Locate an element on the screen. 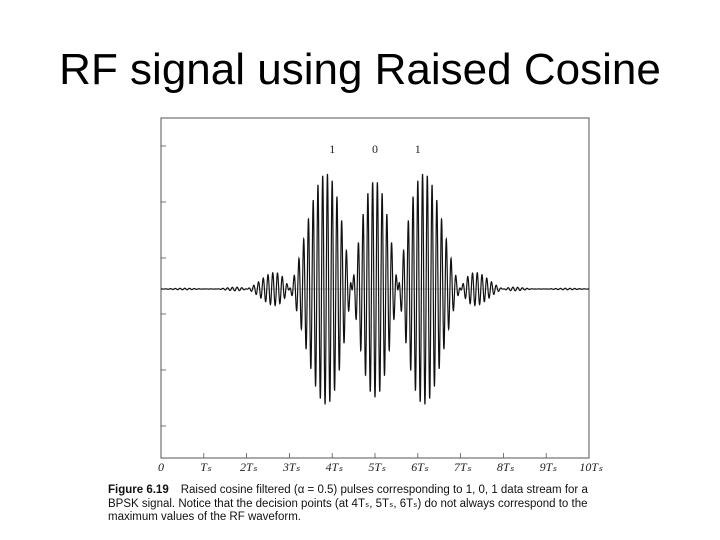 This screenshot has width=720, height=540. x-tick-label: 7Tₛ is located at coordinates (463, 467).